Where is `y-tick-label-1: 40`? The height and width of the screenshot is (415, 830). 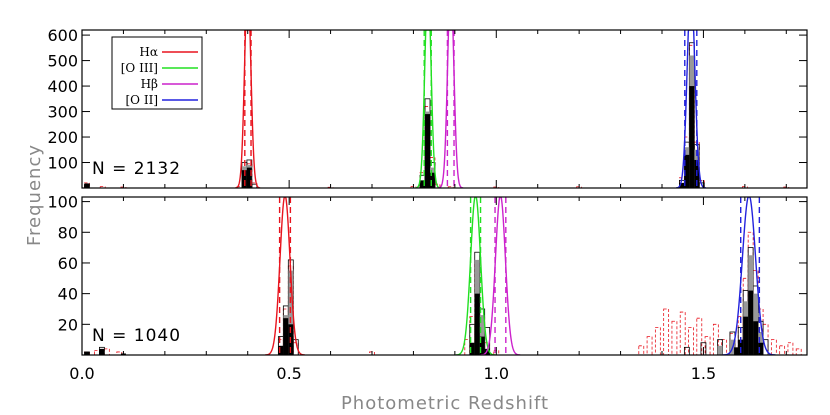
y-tick-label-1: 40 is located at coordinates (68, 294).